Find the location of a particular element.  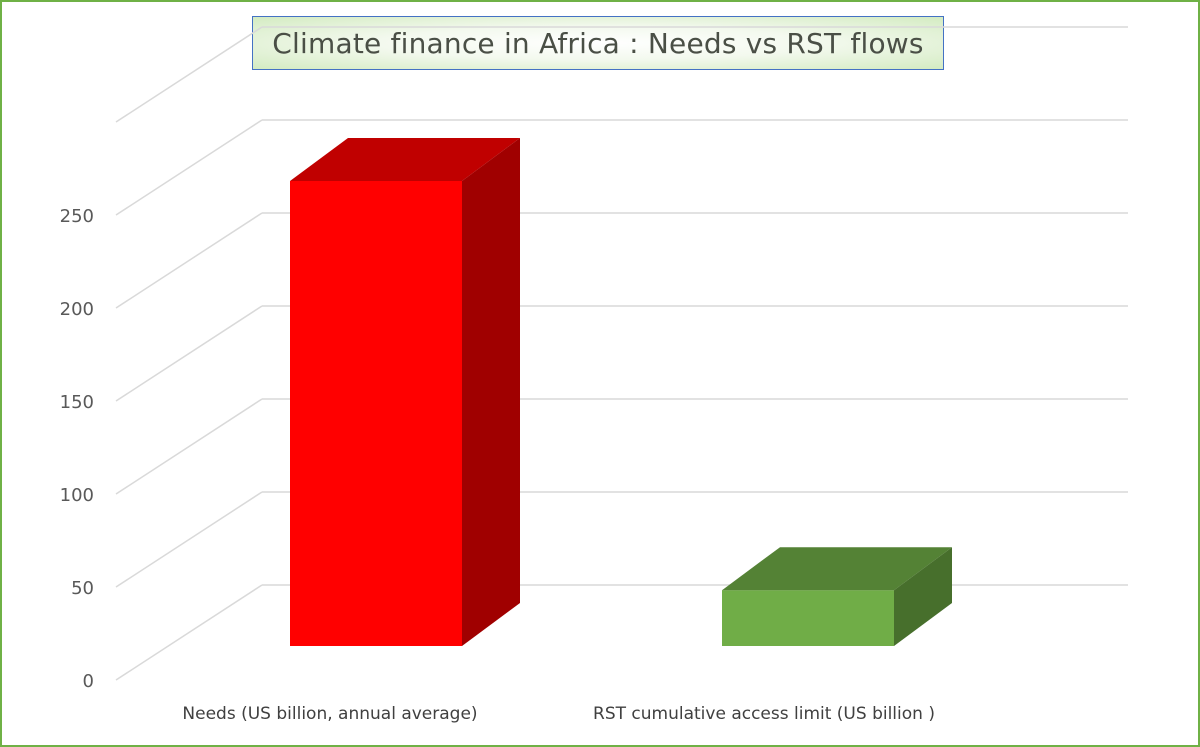

y-axis-ticks: 0 50 100 150 200 250 is located at coordinates (77, 449).